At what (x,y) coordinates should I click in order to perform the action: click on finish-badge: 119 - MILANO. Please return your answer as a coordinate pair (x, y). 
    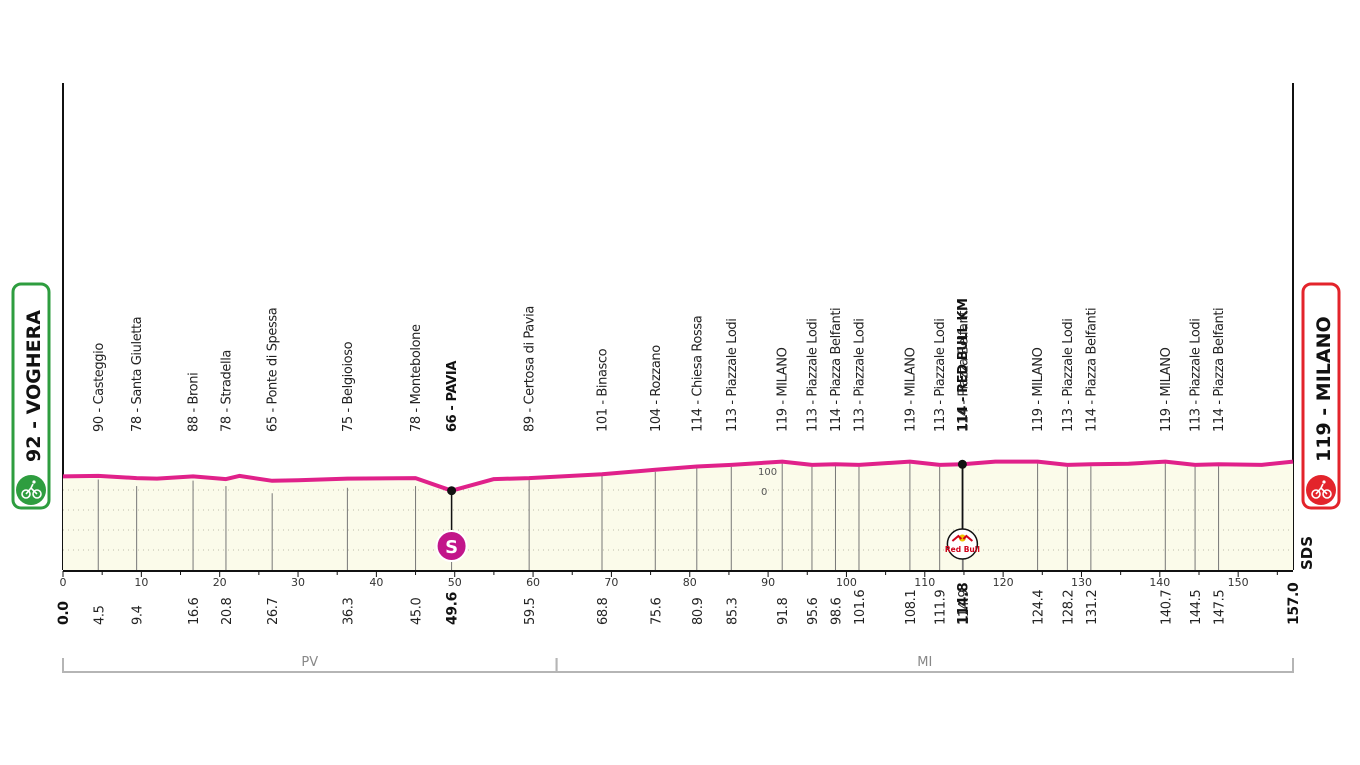
    Looking at the image, I should click on (1321, 396).